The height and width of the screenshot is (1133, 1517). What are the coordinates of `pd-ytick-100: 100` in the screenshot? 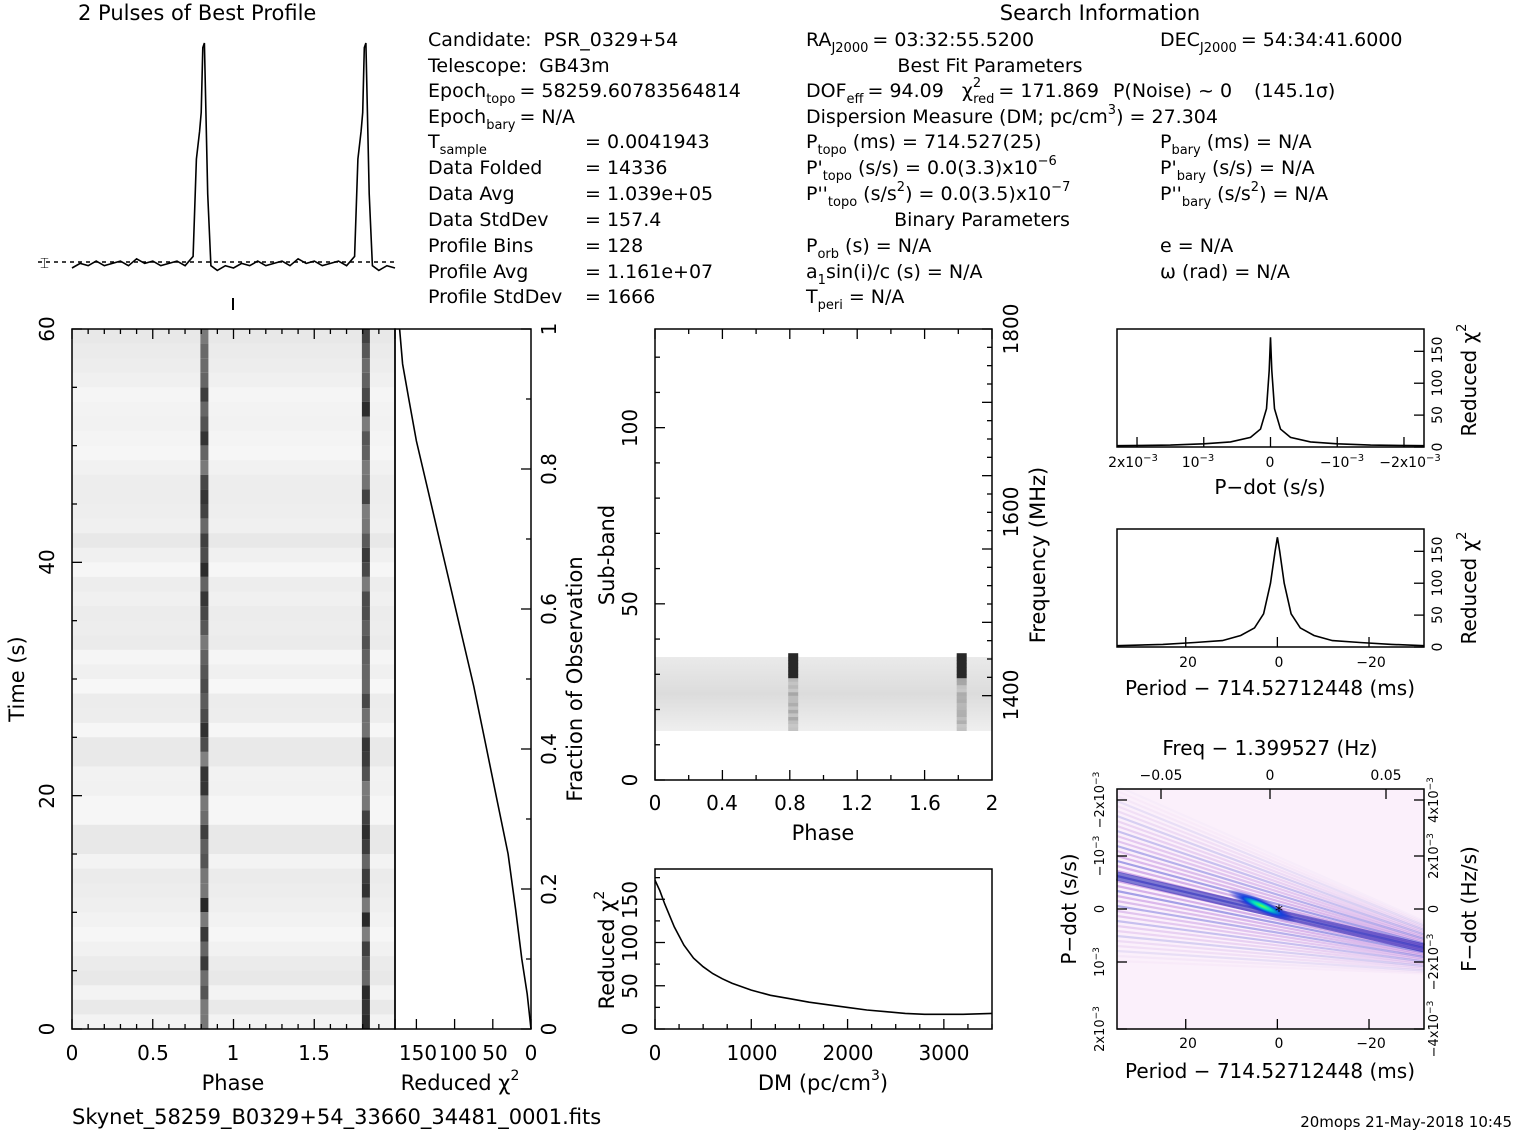 It's located at (1438, 383).